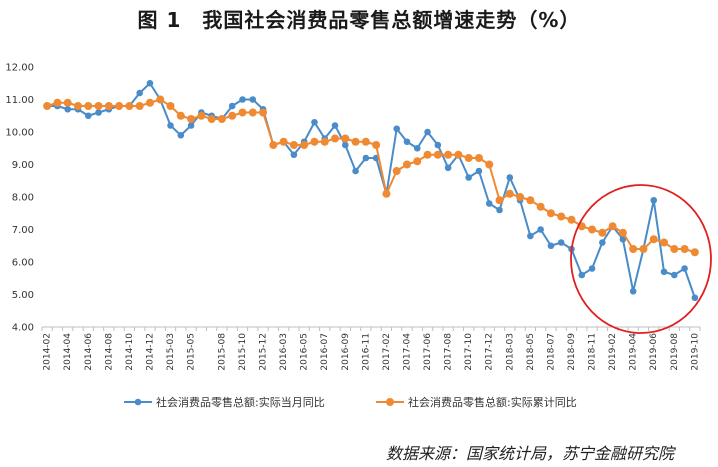  Describe the element at coordinates (109, 352) in the screenshot. I see `x-tick-label: 2014-08` at that location.